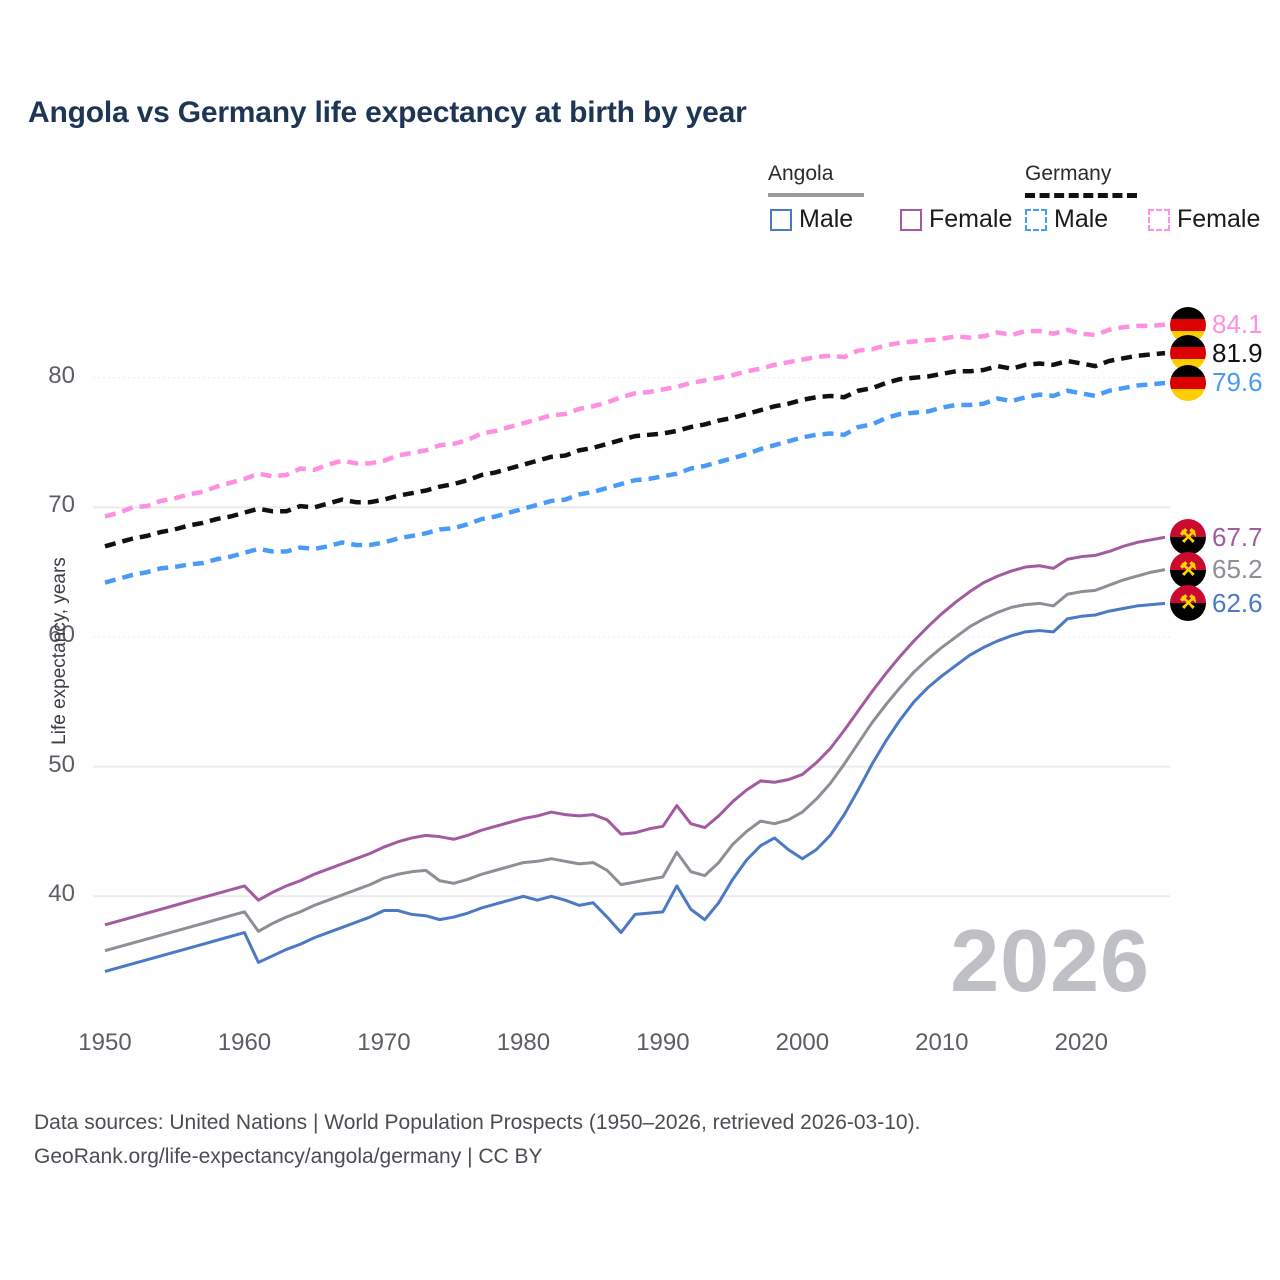 Image resolution: width=1280 pixels, height=1280 pixels. I want to click on legend-group-angola-rule, so click(816, 195).